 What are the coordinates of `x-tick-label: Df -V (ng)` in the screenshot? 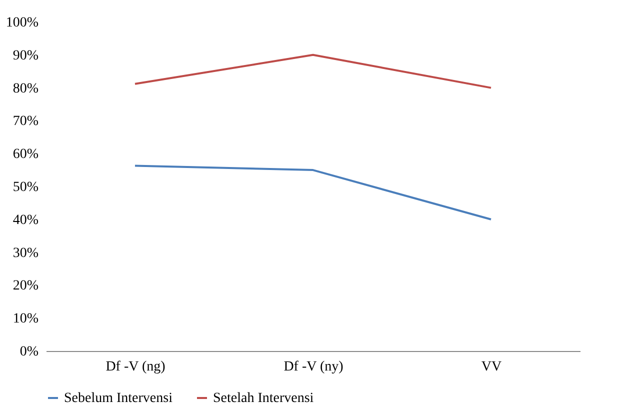 It's located at (136, 367).